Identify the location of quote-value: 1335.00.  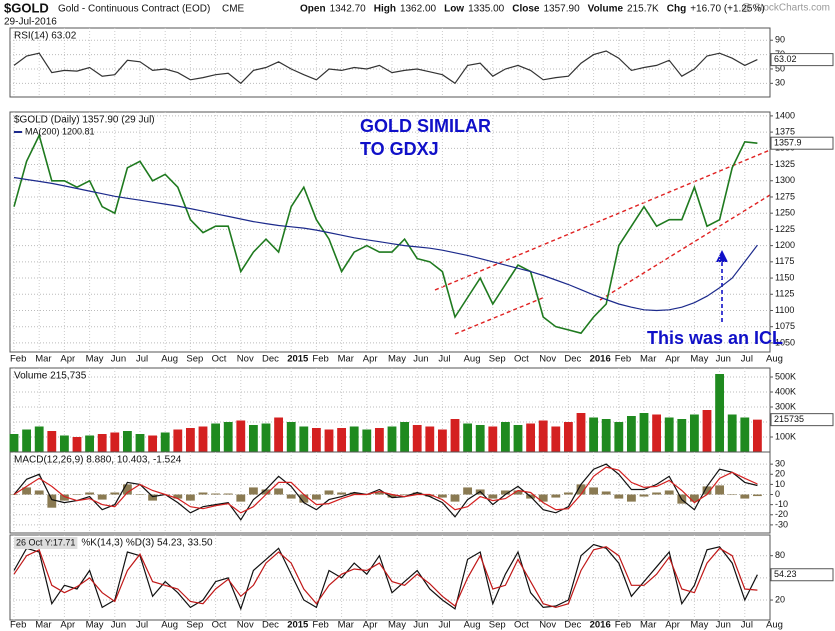
(486, 9).